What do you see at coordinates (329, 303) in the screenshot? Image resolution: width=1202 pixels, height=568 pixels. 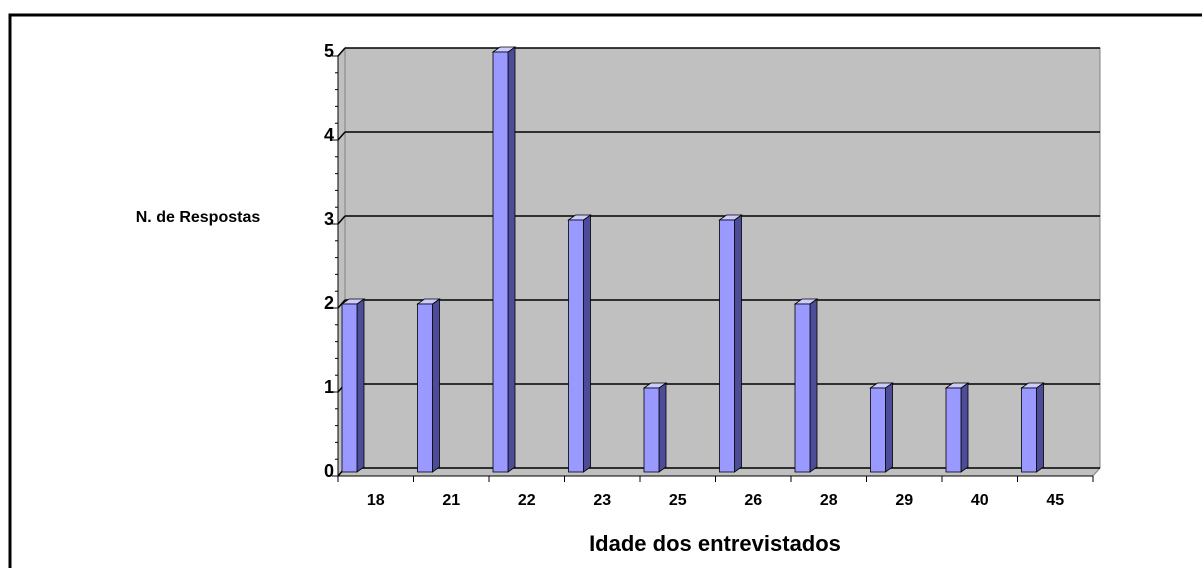 I see `y-tick-label: 2` at bounding box center [329, 303].